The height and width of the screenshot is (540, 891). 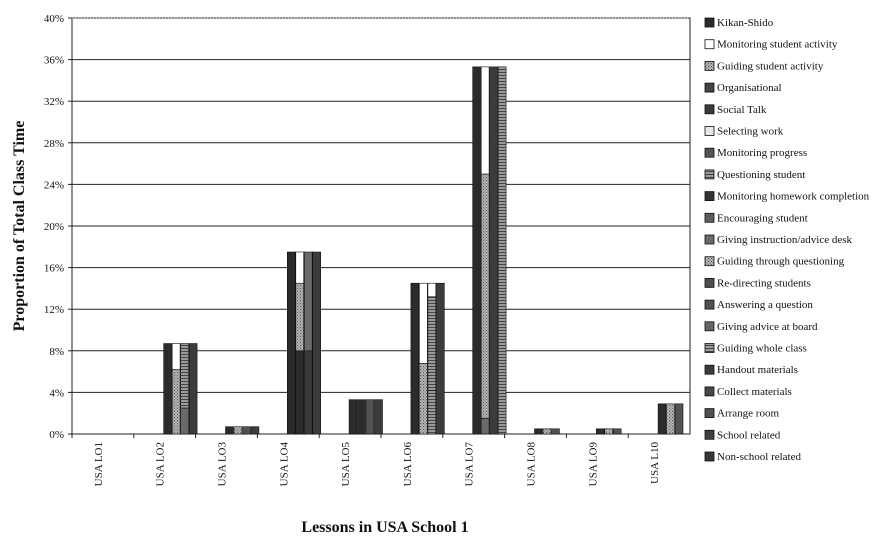 What do you see at coordinates (762, 218) in the screenshot?
I see `legend-label: Encouraging student` at bounding box center [762, 218].